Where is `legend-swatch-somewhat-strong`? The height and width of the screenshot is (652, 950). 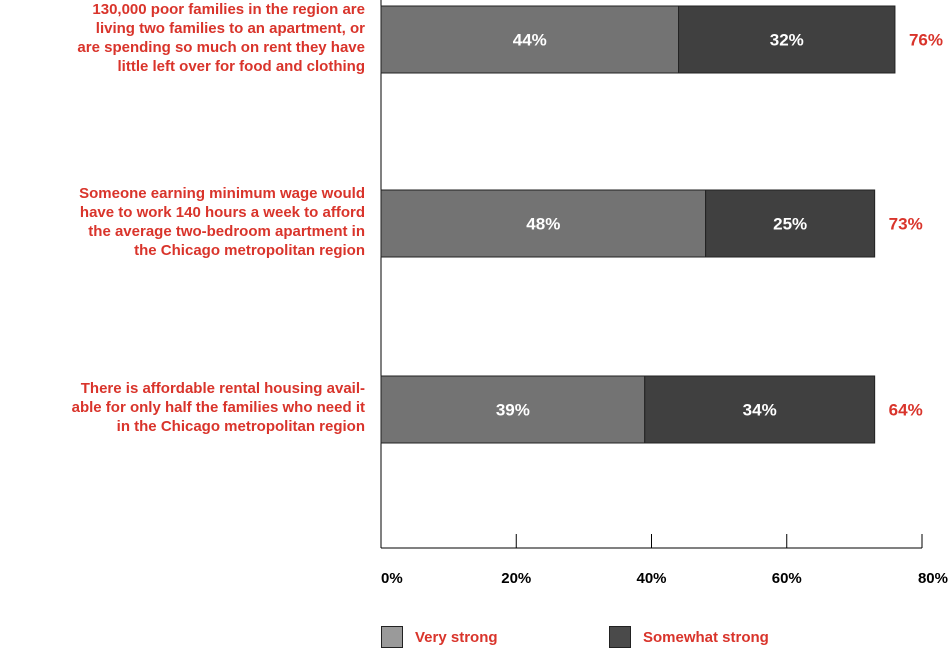
legend-swatch-somewhat-strong is located at coordinates (620, 637).